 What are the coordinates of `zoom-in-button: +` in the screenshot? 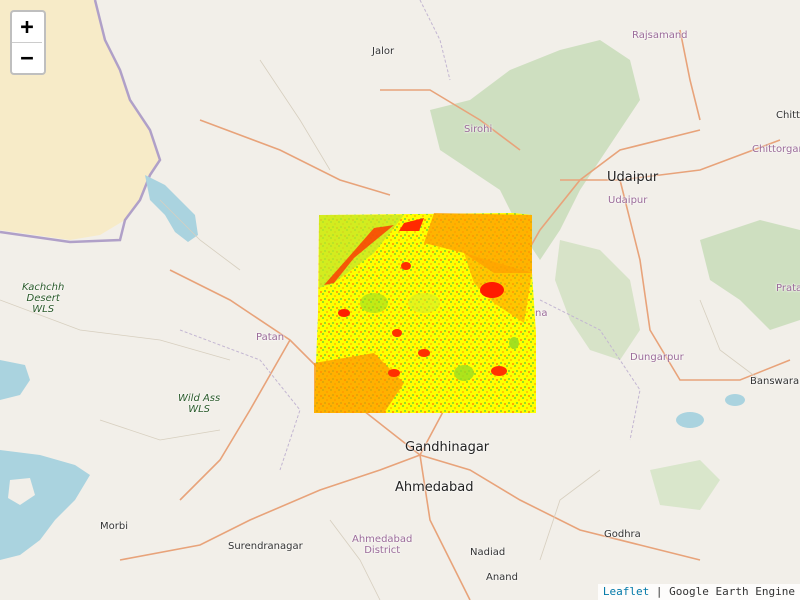 It's located at (27, 27).